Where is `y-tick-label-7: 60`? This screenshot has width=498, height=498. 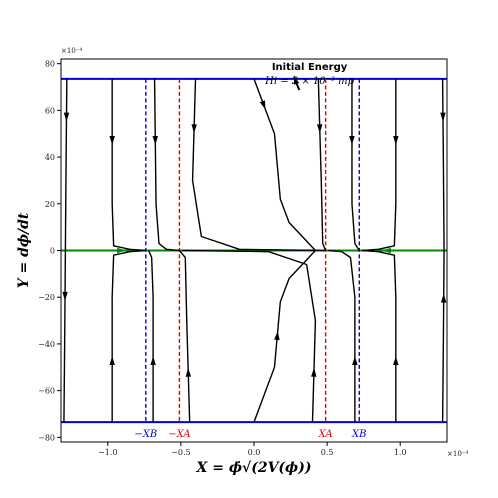 y-tick-label-7: 60 is located at coordinates (50, 110).